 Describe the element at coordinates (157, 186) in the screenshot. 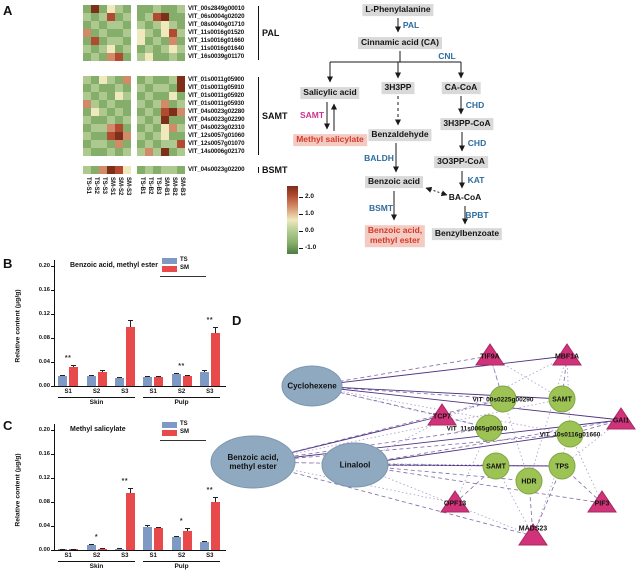

I see `heatmap-column-label: TS-B3` at that location.